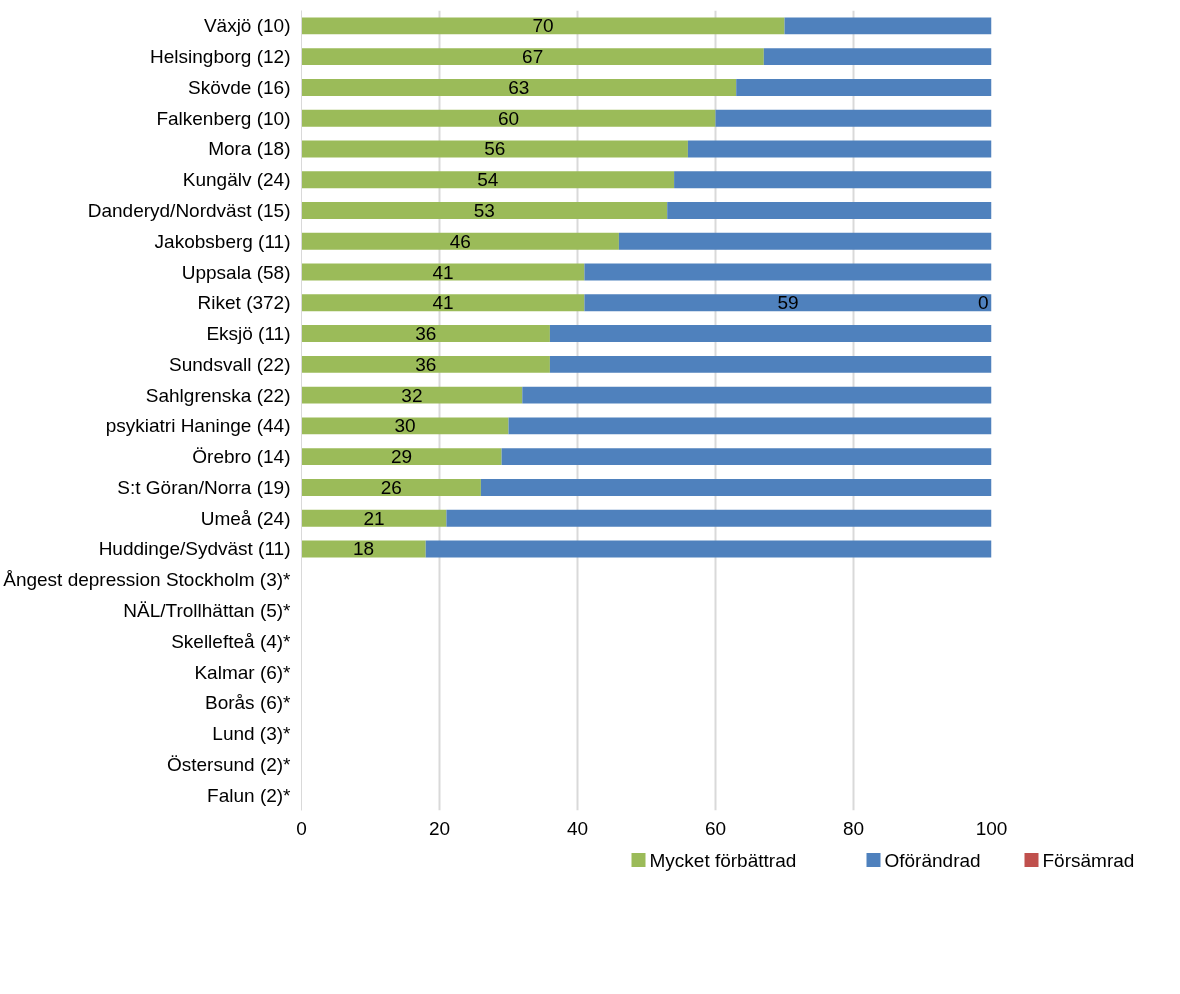 The height and width of the screenshot is (994, 1180). I want to click on y-tick-label: Lund (3)*, so click(252, 734).